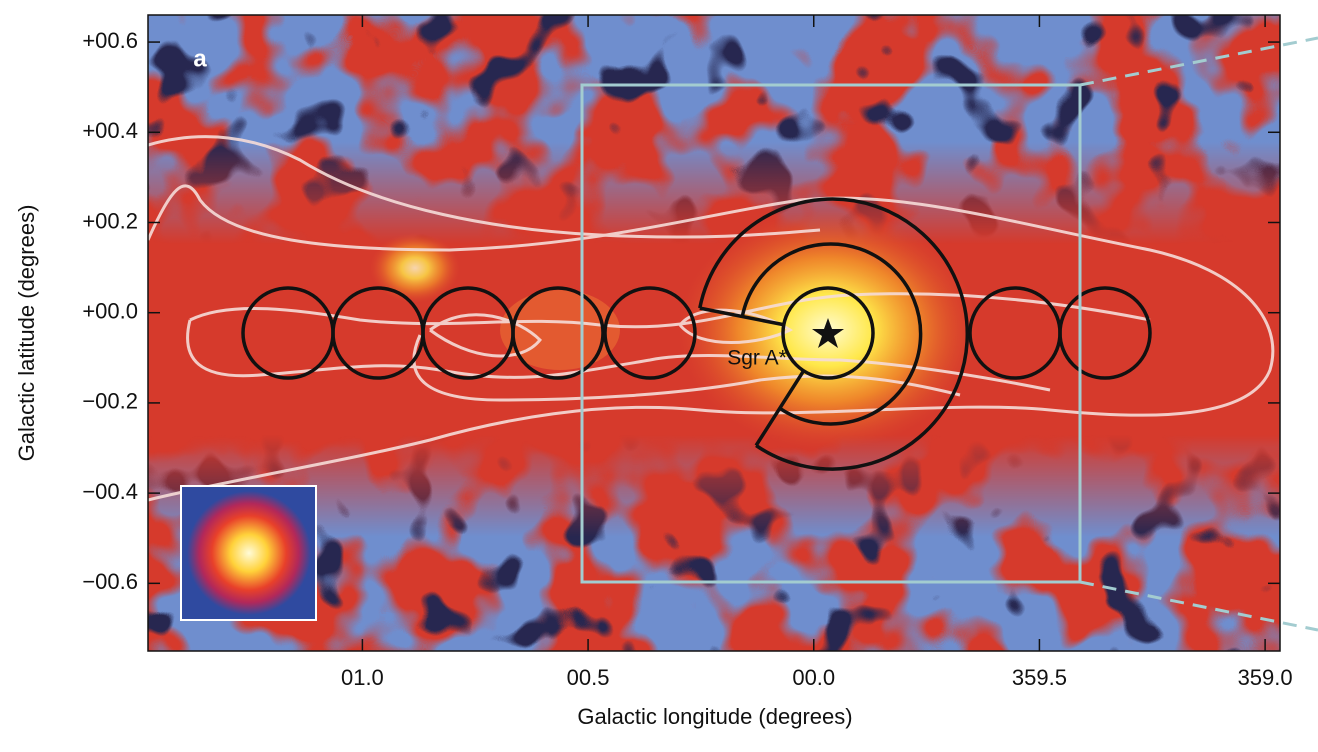 This screenshot has width=1318, height=752. I want to click on x-axis-label: Galactic longitude (degrees), so click(714, 716).